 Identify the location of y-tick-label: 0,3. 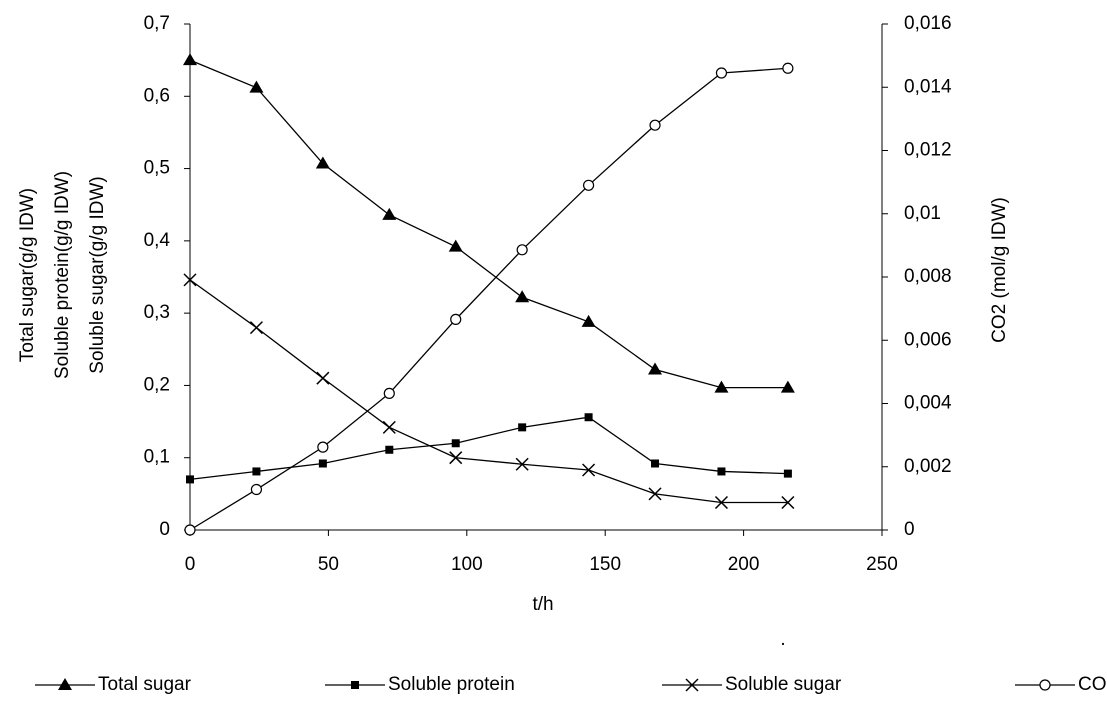
(157, 312).